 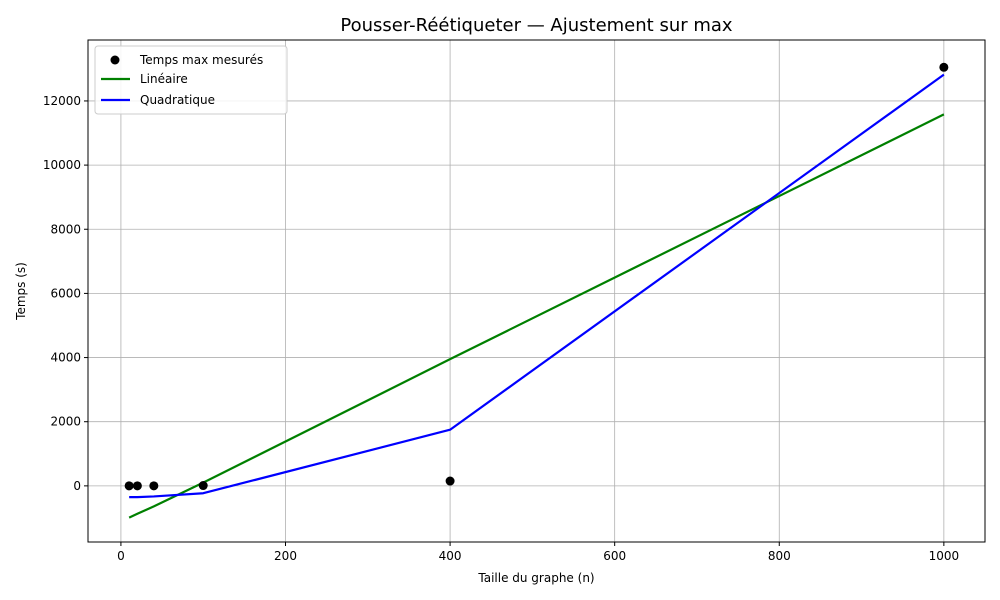 I want to click on x-tick-label: 0, so click(x=121, y=556).